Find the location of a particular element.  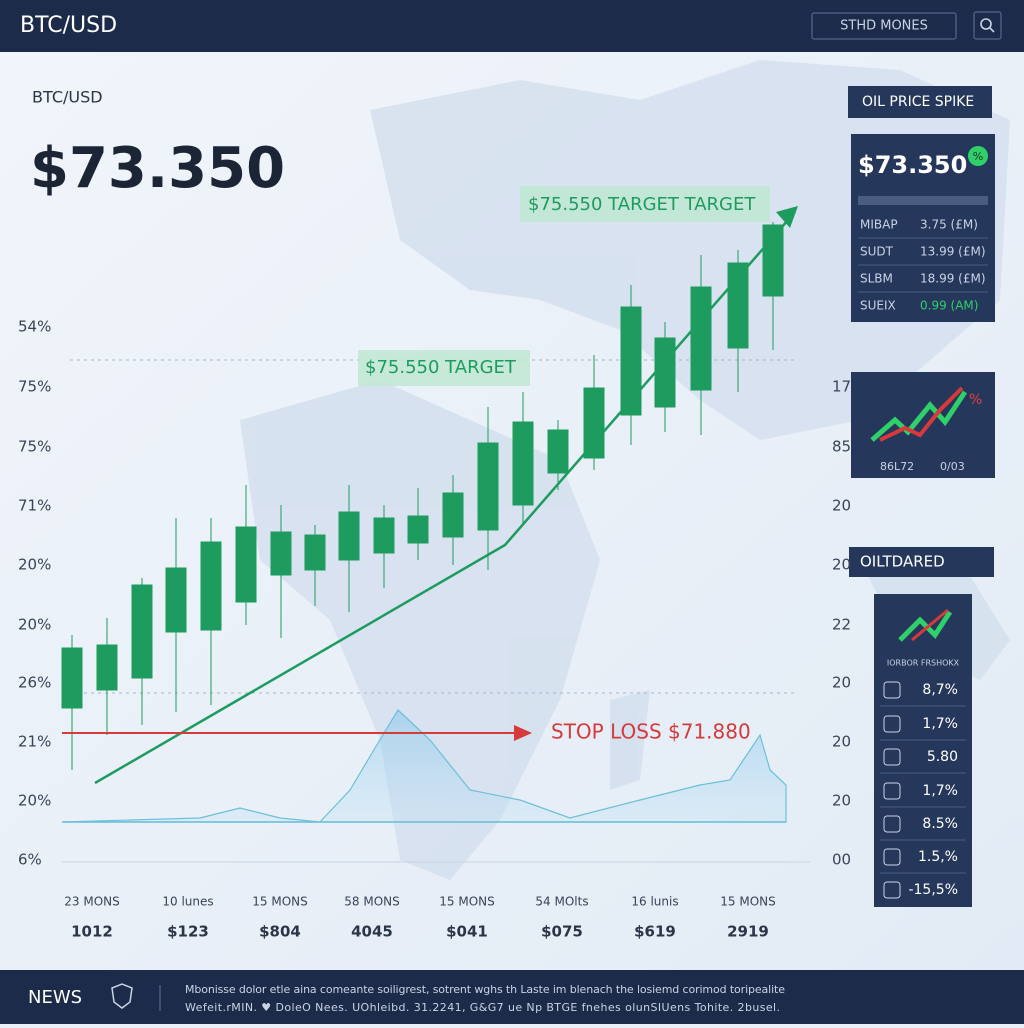

left-axis-label: 21% is located at coordinates (34, 742).